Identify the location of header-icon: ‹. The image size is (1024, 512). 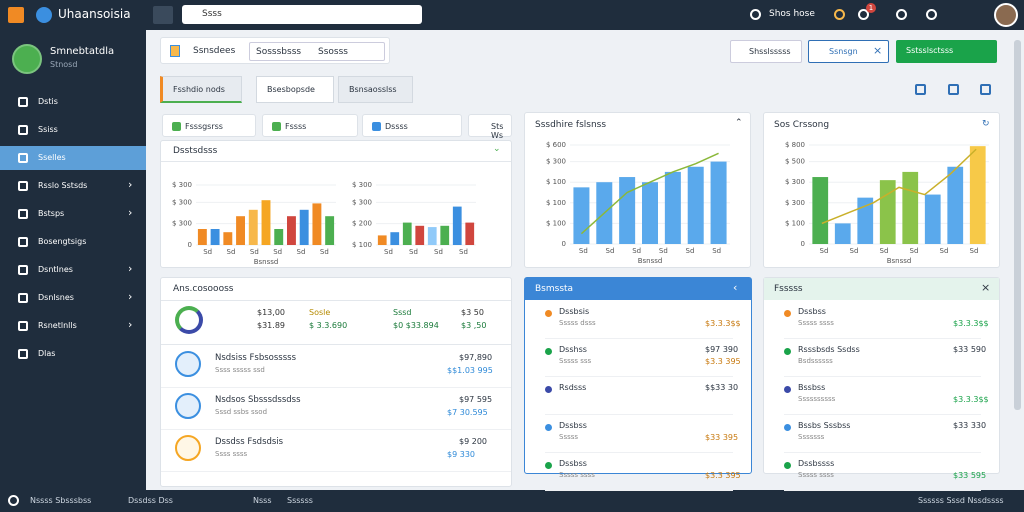
(735, 287).